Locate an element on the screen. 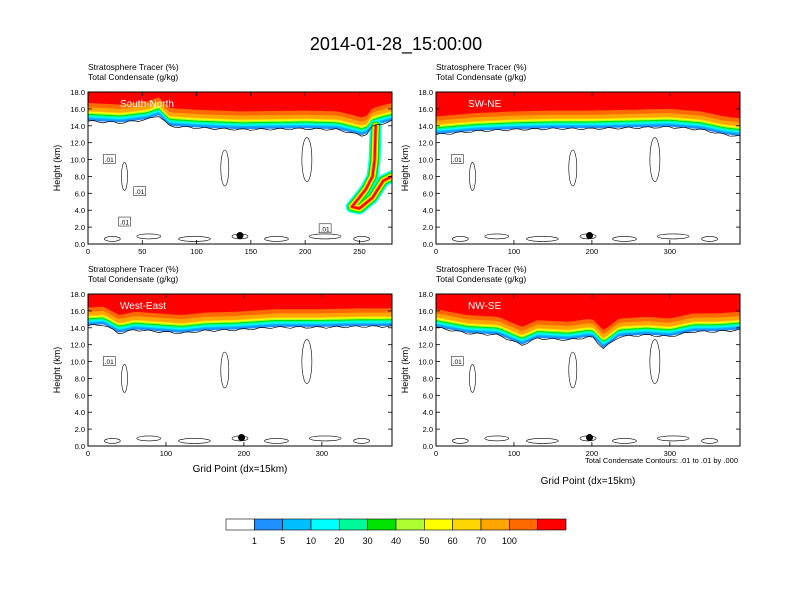  x-tick-label: 50 is located at coordinates (142, 251).